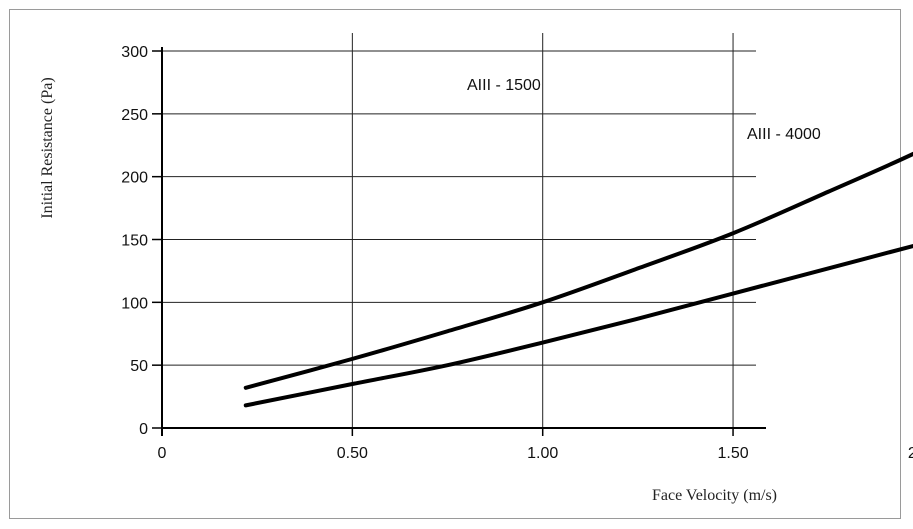 This screenshot has width=913, height=529. Describe the element at coordinates (47, 147) in the screenshot. I see `y-axis-title: Initial Resistance (Pa)` at that location.